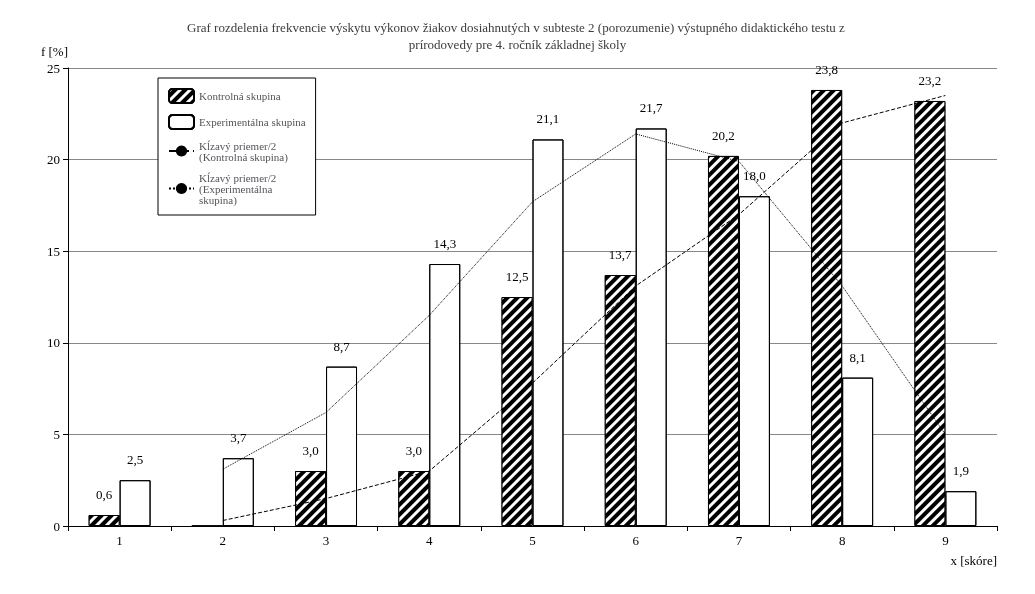 Image resolution: width=1035 pixels, height=594 pixels. What do you see at coordinates (532, 540) in the screenshot?
I see `x-tick-label: 5` at bounding box center [532, 540].